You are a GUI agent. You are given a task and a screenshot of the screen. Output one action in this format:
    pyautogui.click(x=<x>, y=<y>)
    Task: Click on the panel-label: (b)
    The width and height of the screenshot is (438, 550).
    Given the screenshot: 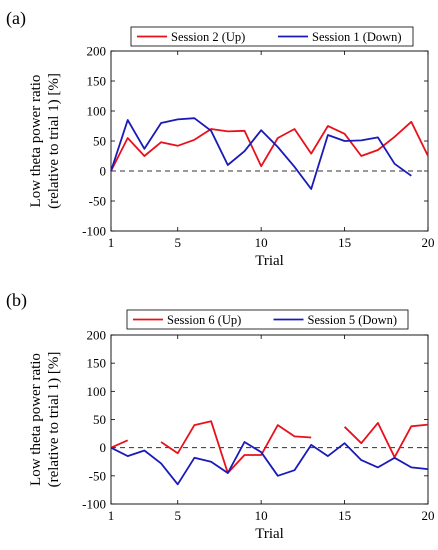 What is the action you would take?
    pyautogui.click(x=16, y=300)
    